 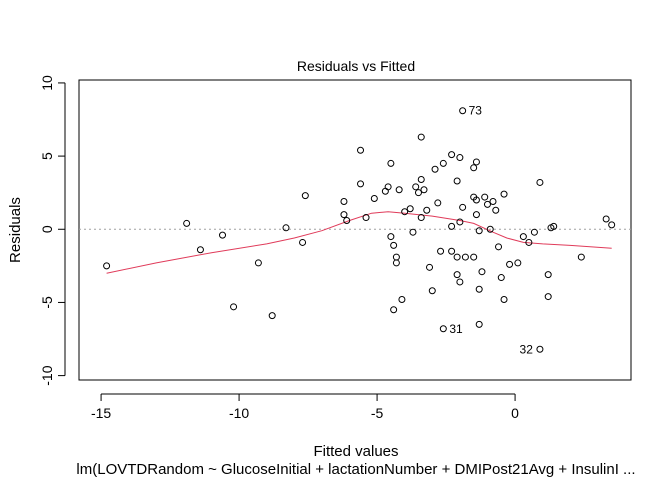 I want to click on outlier-label: 32, so click(x=527, y=349).